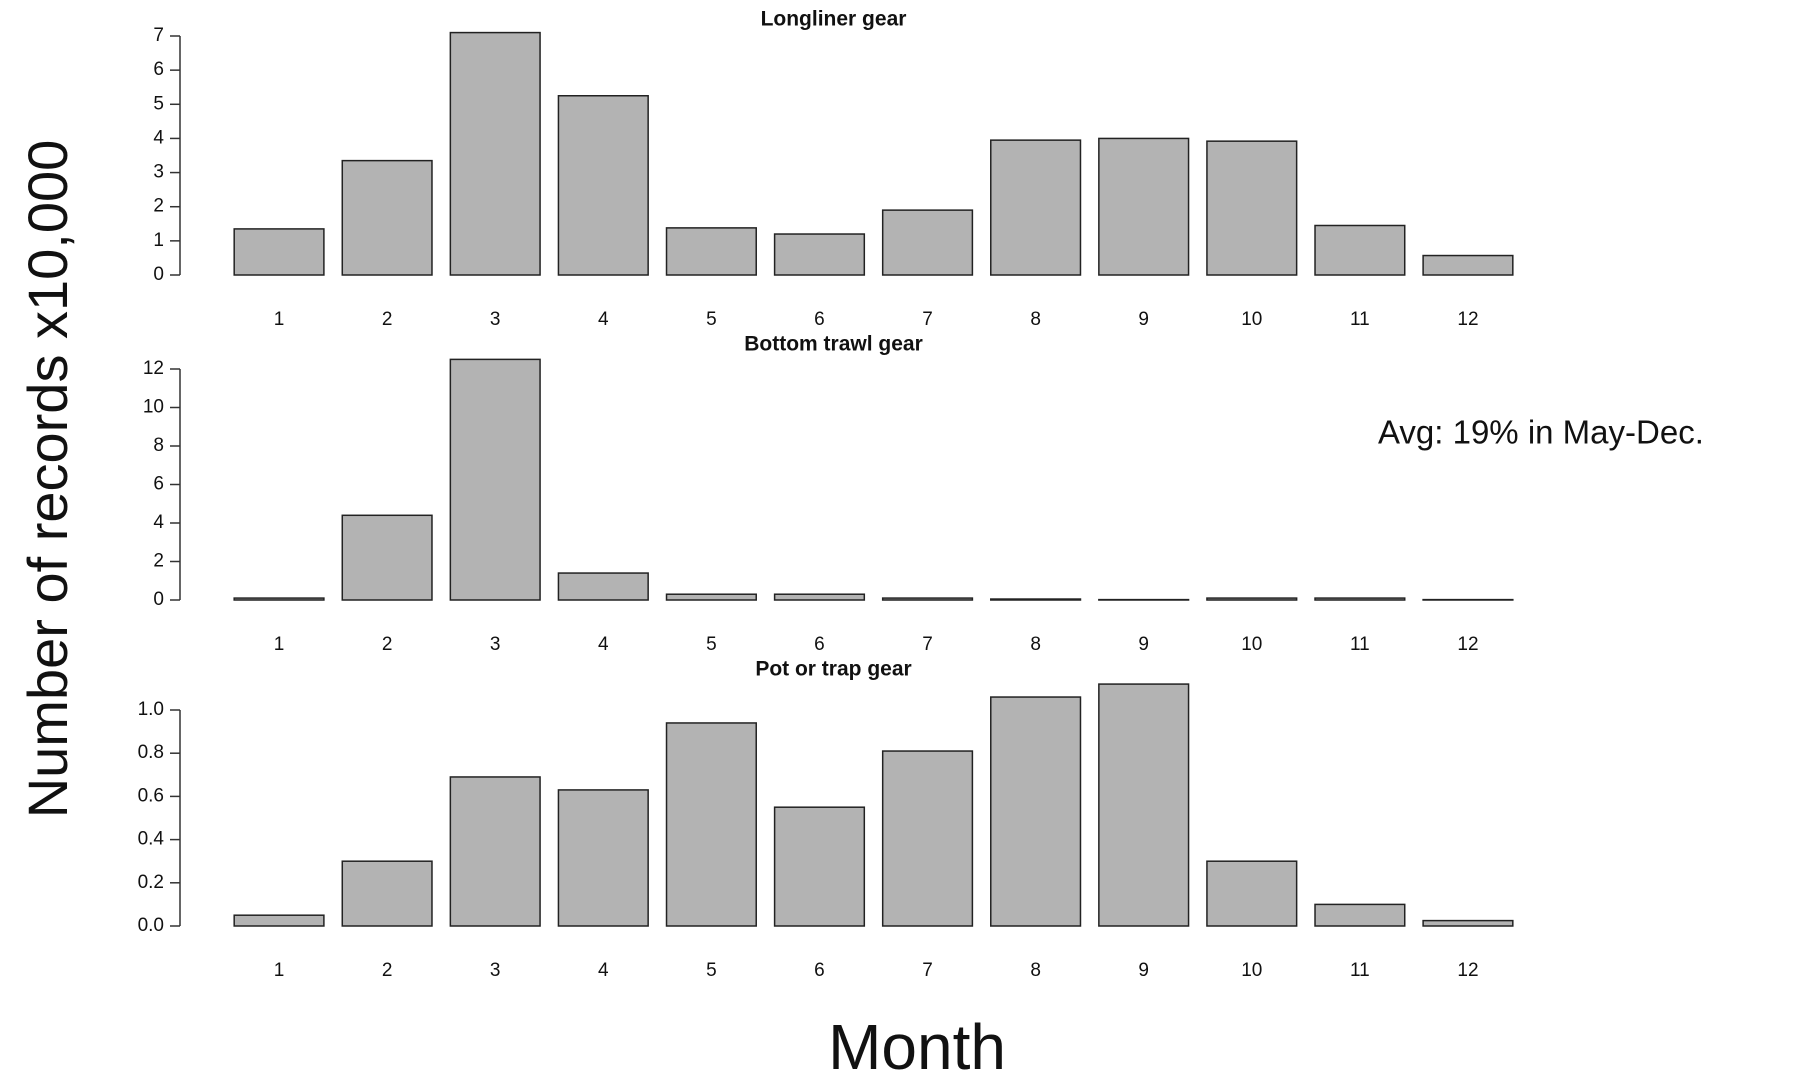  Describe the element at coordinates (1541, 432) in the screenshot. I see `annotation: Avg: 19% in May-Dec.` at that location.